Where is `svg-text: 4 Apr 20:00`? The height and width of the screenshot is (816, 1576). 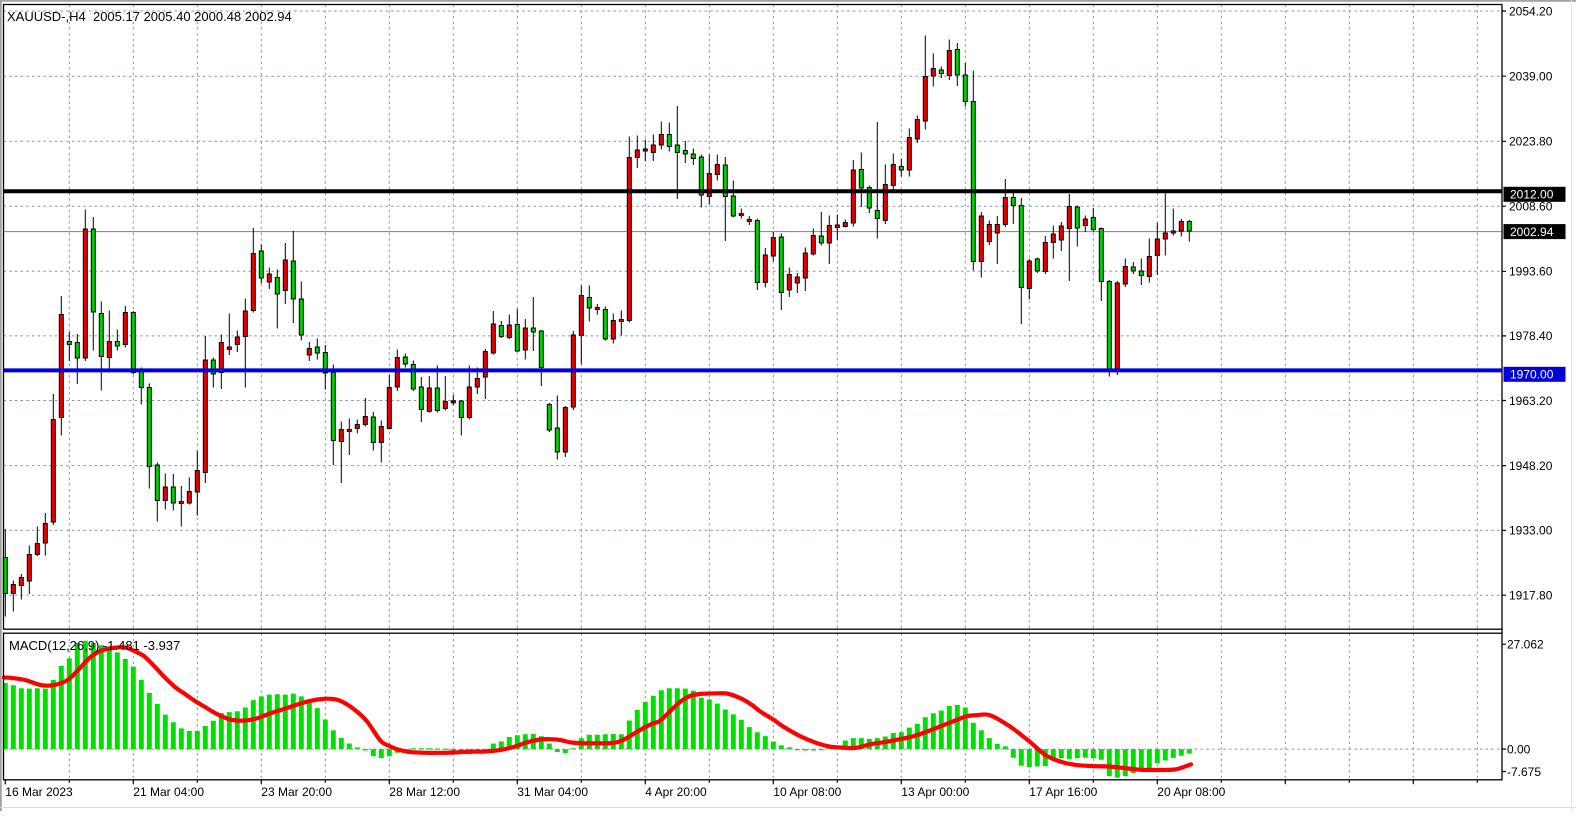 svg-text: 4 Apr 20:00 is located at coordinates (676, 792).